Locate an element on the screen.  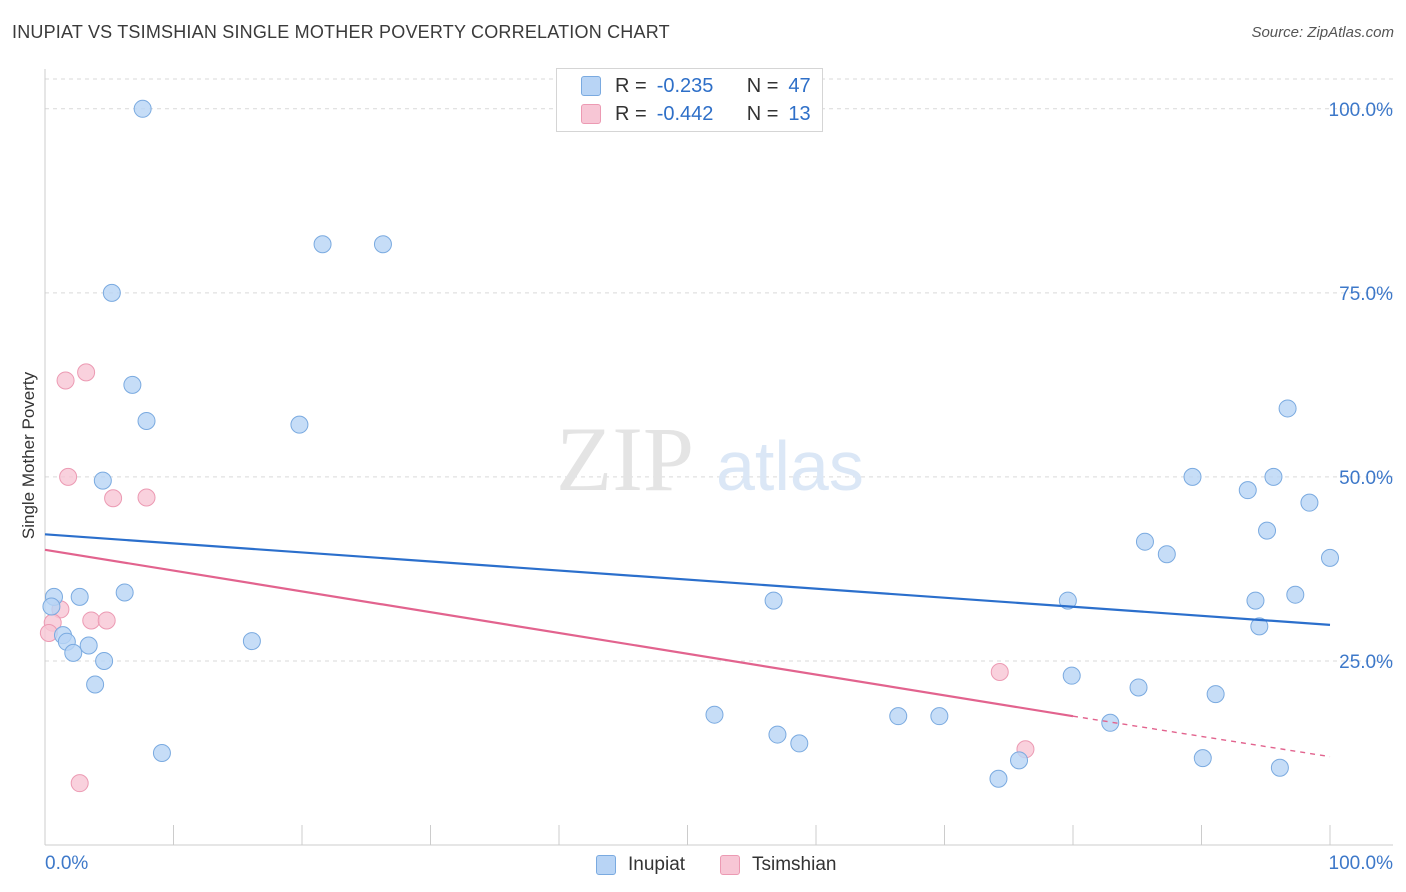
legend-row-inupiat: R = -0.235 N = 47 is located at coordinates (696, 86).